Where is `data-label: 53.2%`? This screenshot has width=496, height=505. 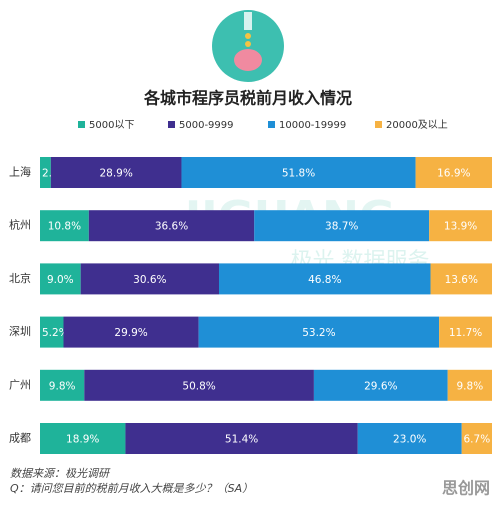
data-label: 53.2% is located at coordinates (318, 333).